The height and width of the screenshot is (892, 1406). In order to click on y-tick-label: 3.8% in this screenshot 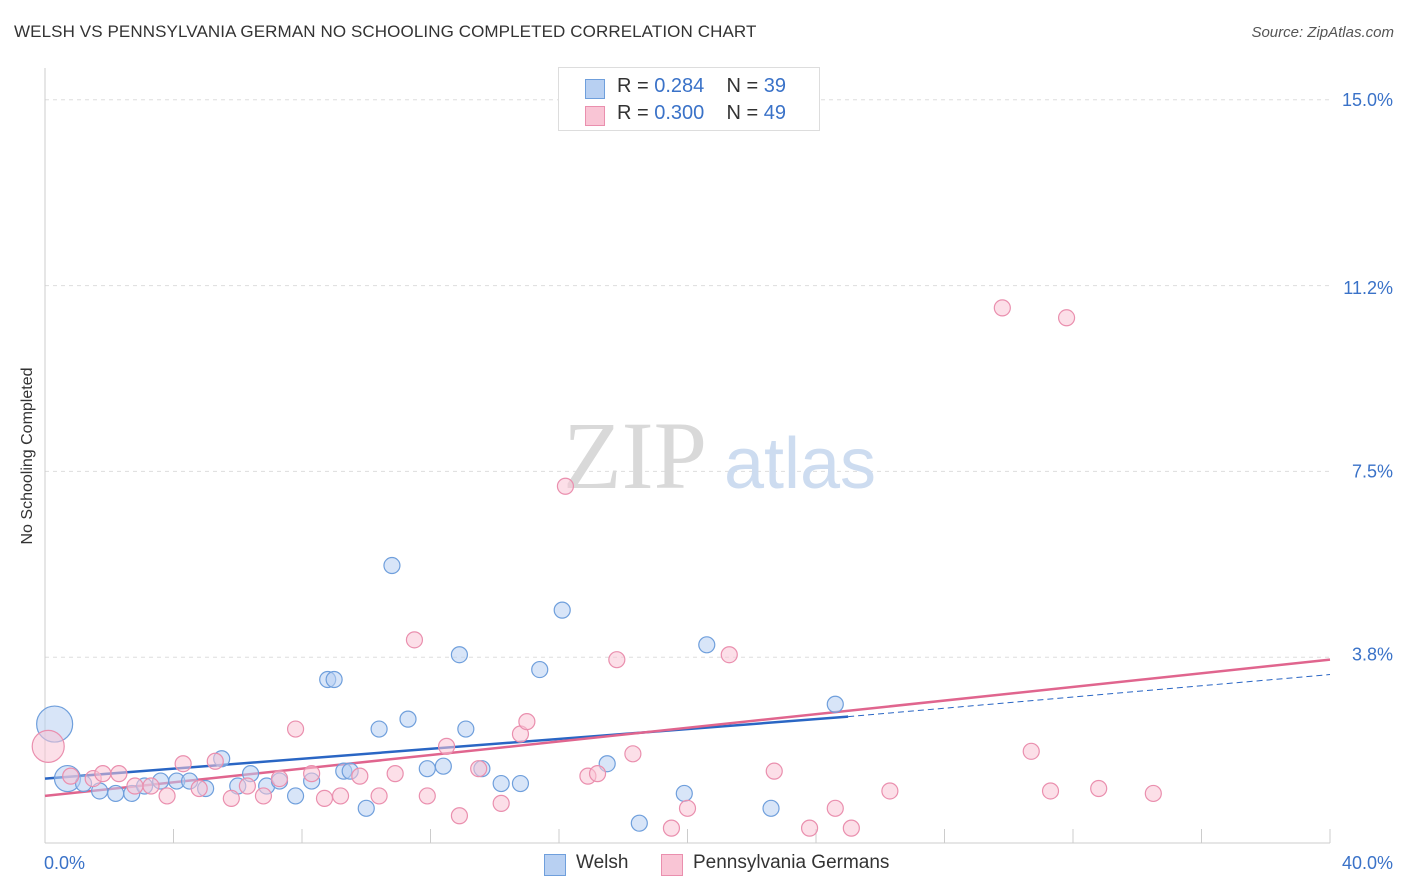, I will do `click(1372, 655)`.